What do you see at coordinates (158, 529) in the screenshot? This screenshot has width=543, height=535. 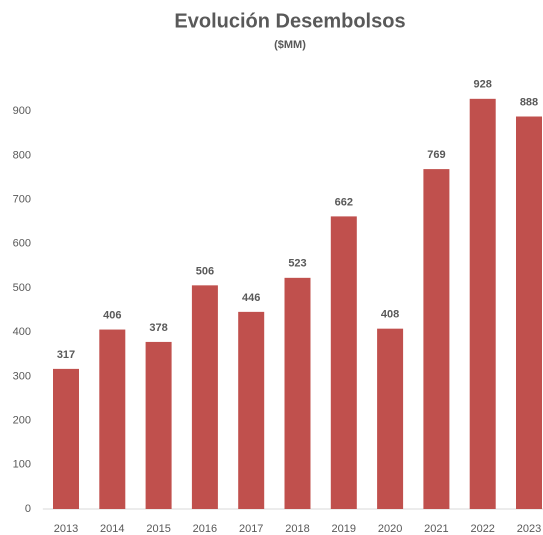 I see `x-tick-label: 2015` at bounding box center [158, 529].